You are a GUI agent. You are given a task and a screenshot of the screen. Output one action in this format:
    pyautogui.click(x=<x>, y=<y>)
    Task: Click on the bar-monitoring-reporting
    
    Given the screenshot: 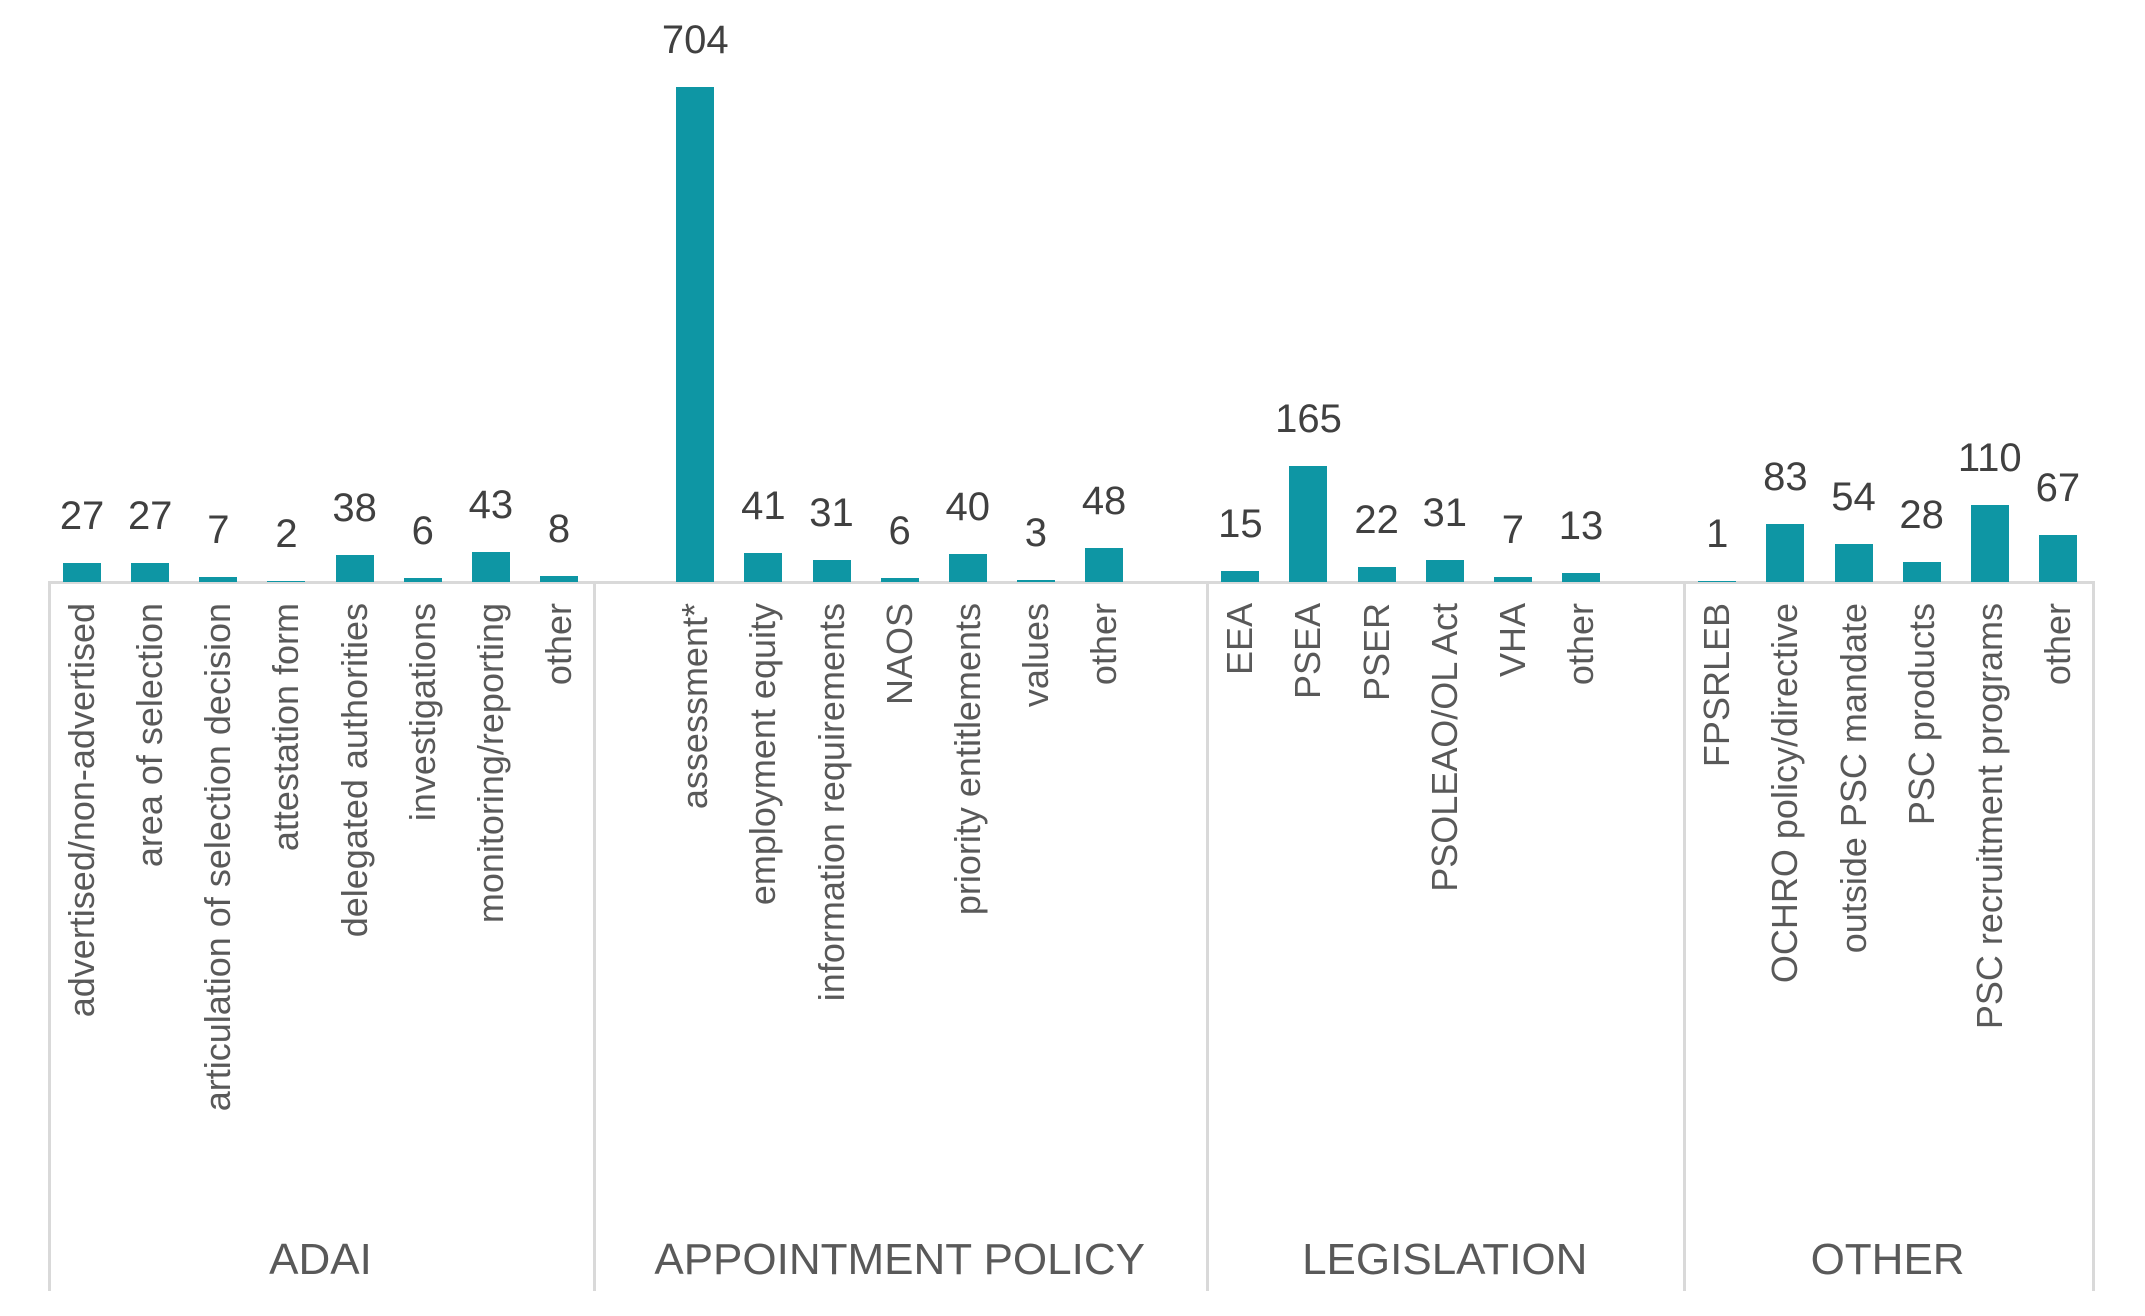 What is the action you would take?
    pyautogui.click(x=490, y=566)
    